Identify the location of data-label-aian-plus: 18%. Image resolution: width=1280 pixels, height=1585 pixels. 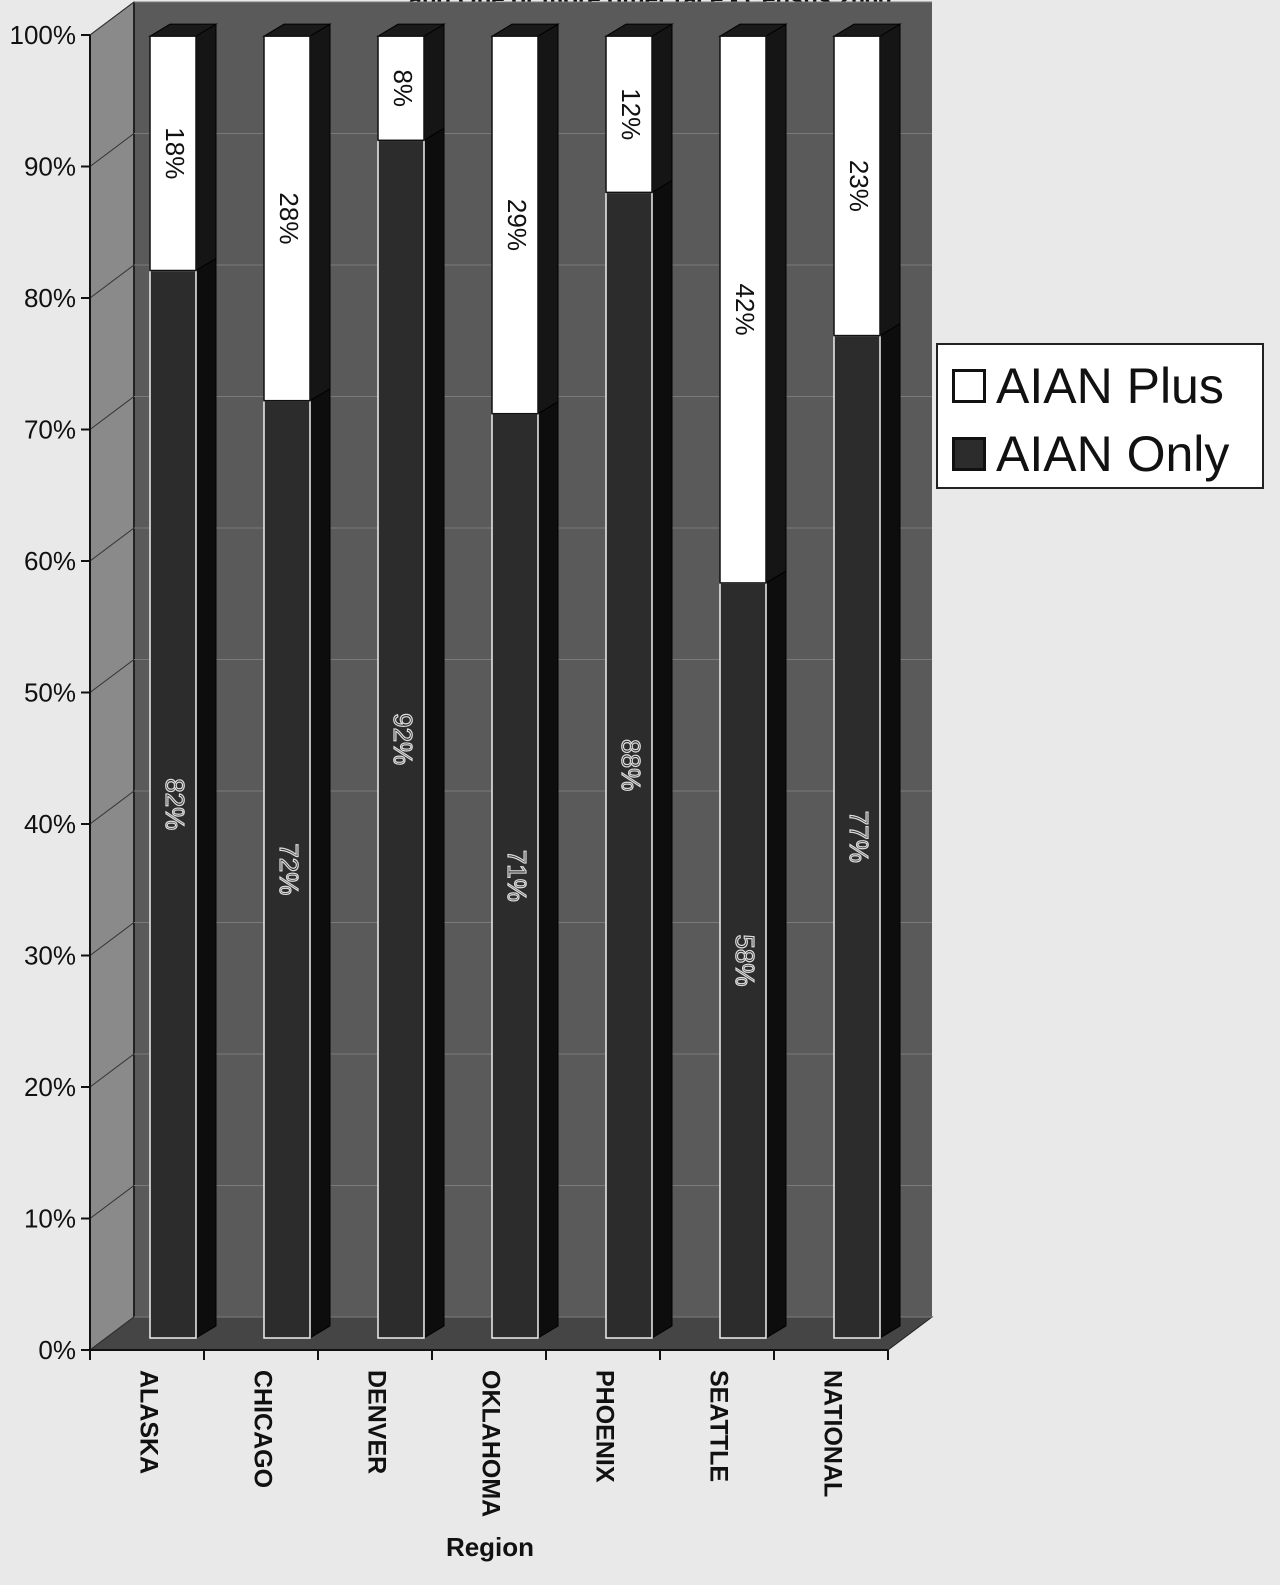
(175, 153).